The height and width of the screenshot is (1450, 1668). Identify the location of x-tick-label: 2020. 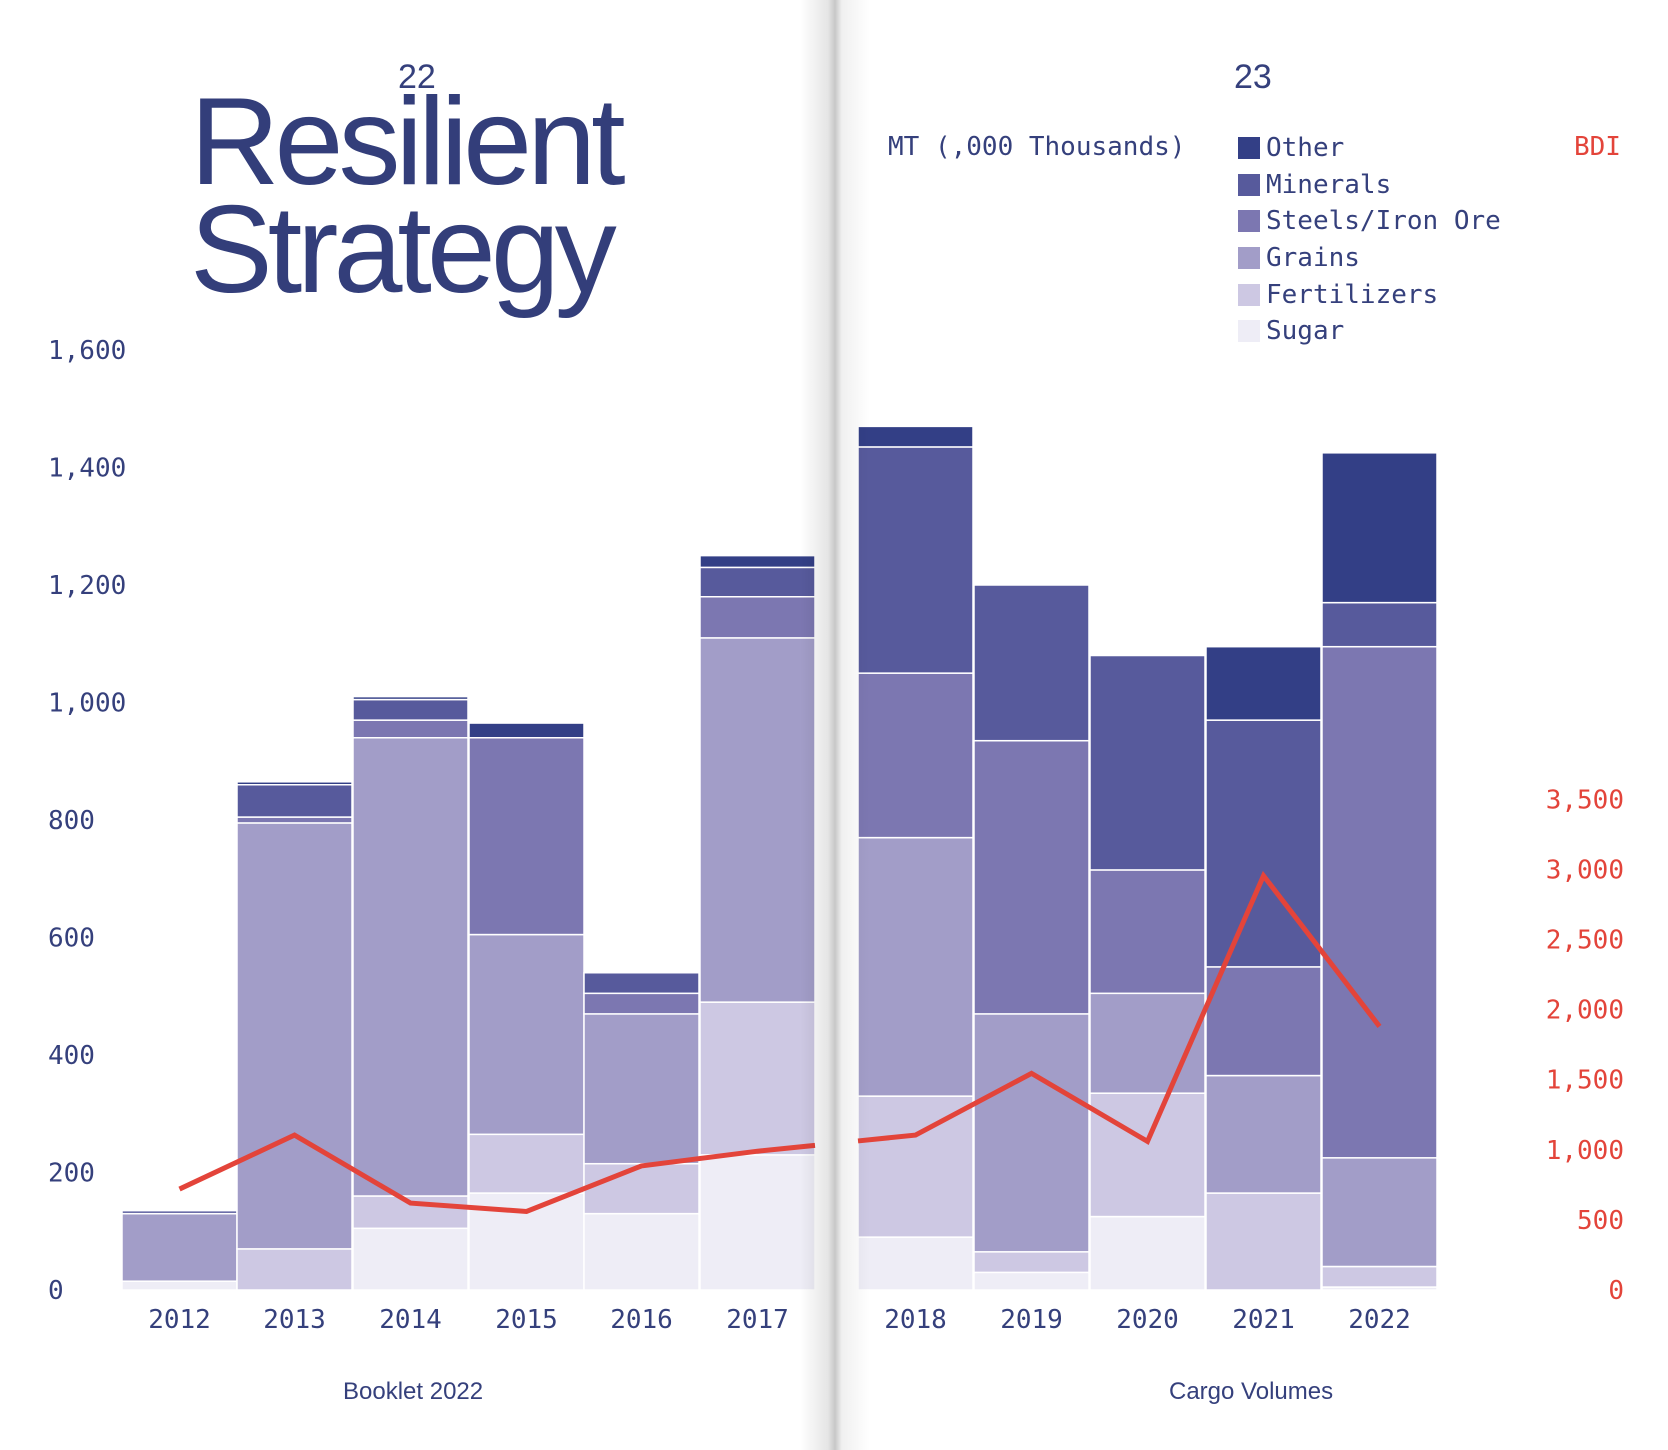
(1147, 1320).